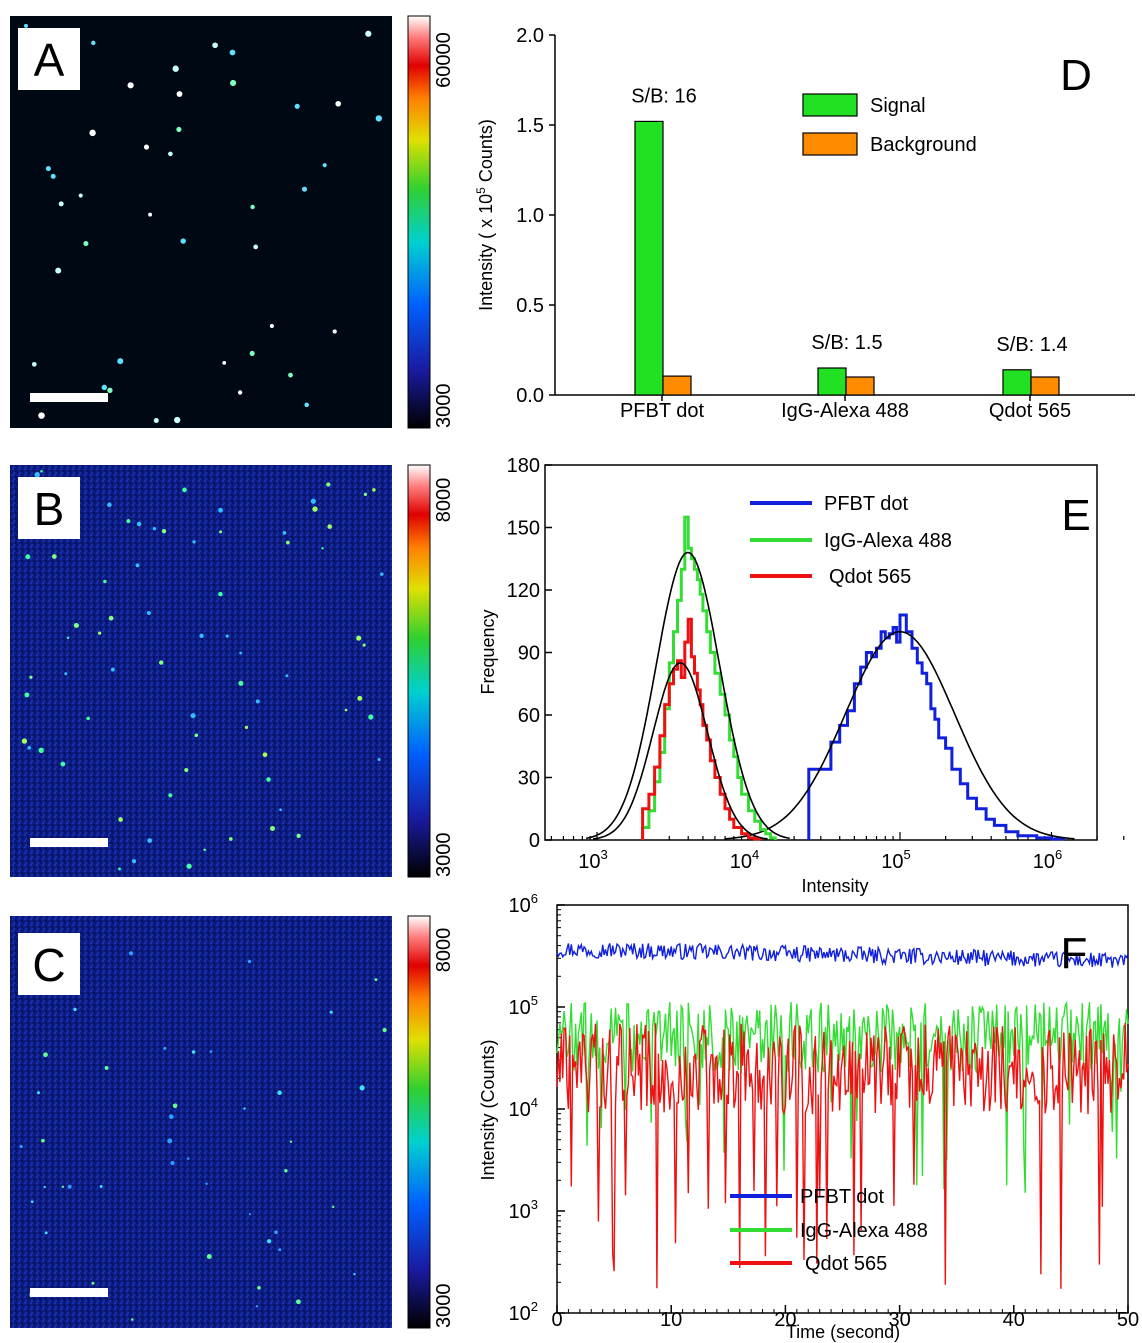 This screenshot has height=1343, width=1142. Describe the element at coordinates (898, 106) in the screenshot. I see `legend-label-signal: Signal` at that location.